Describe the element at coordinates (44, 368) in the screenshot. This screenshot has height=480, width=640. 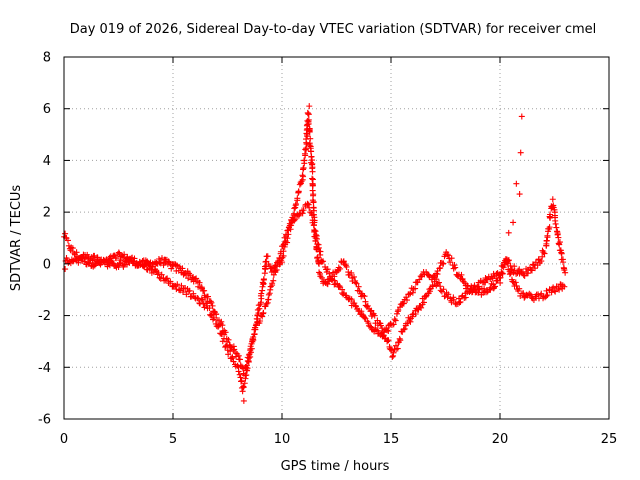
I see `y-tick-label: -4` at that location.